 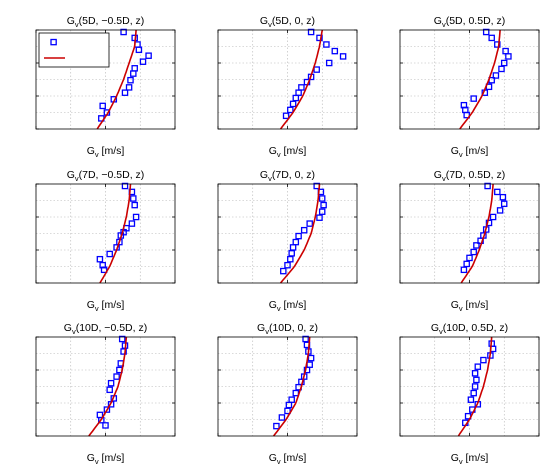 I want to click on subplot-title: Gv(10D, 0.5D, z), so click(x=469, y=329).